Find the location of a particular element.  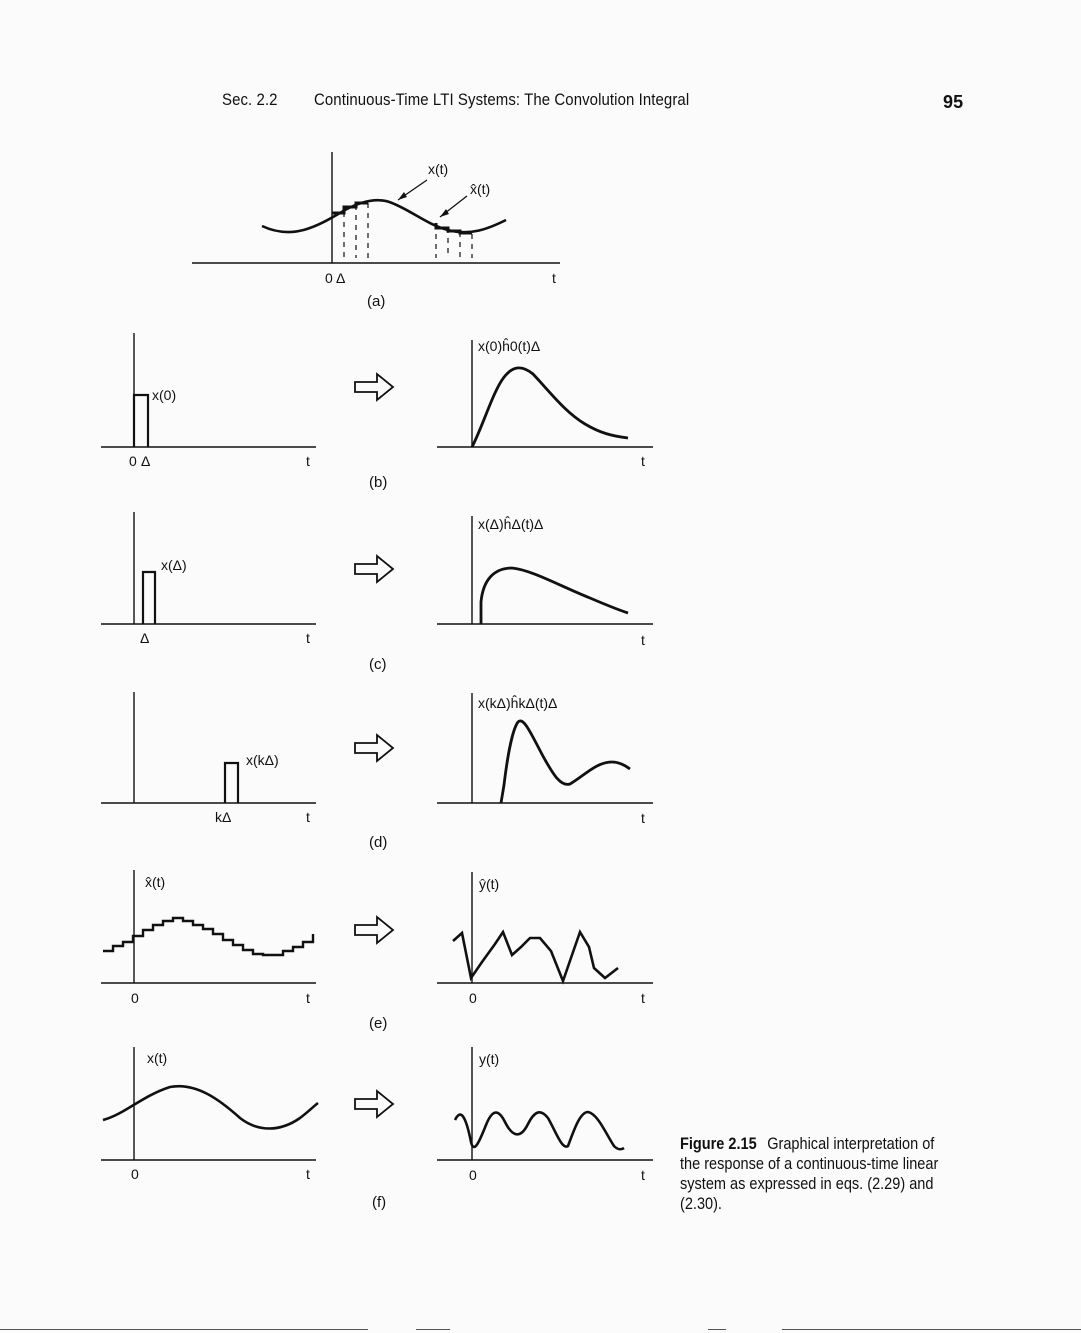

panel-d-kdelta-tick: kΔ is located at coordinates (223, 817).